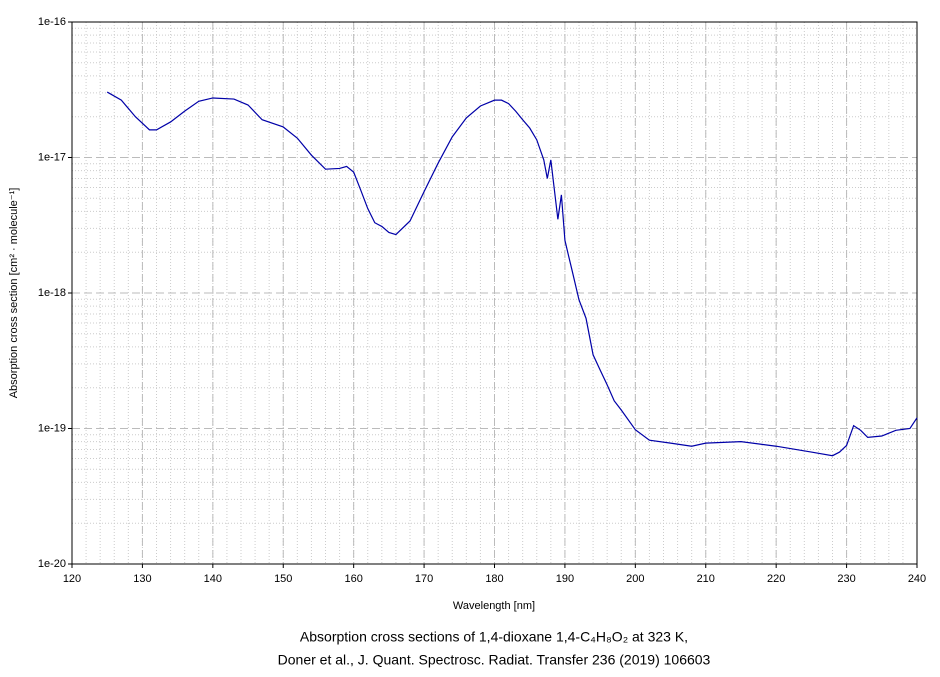 The height and width of the screenshot is (677, 940). What do you see at coordinates (353, 579) in the screenshot?
I see `x-tick-label: 160` at bounding box center [353, 579].